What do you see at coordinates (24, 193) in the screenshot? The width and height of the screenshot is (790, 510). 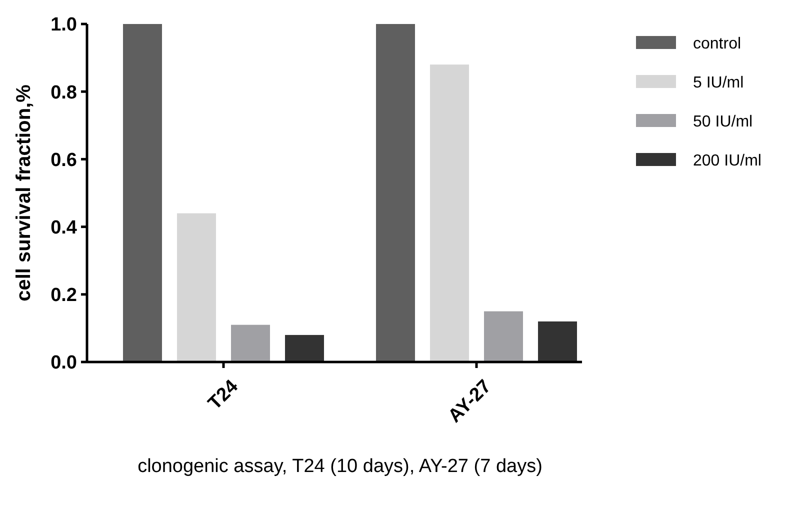 I see `y-axis-title: cell survival fraction,%` at bounding box center [24, 193].